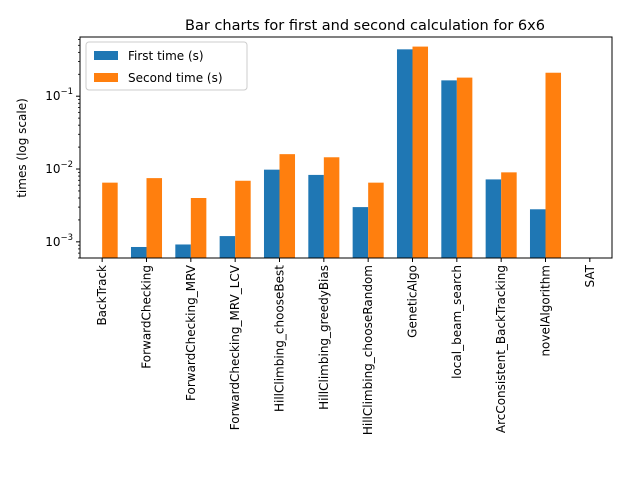 This screenshot has height=480, width=640. Describe the element at coordinates (235, 347) in the screenshot. I see `x-tick-label-3: ForwardChecking_MRV_LCV` at that location.